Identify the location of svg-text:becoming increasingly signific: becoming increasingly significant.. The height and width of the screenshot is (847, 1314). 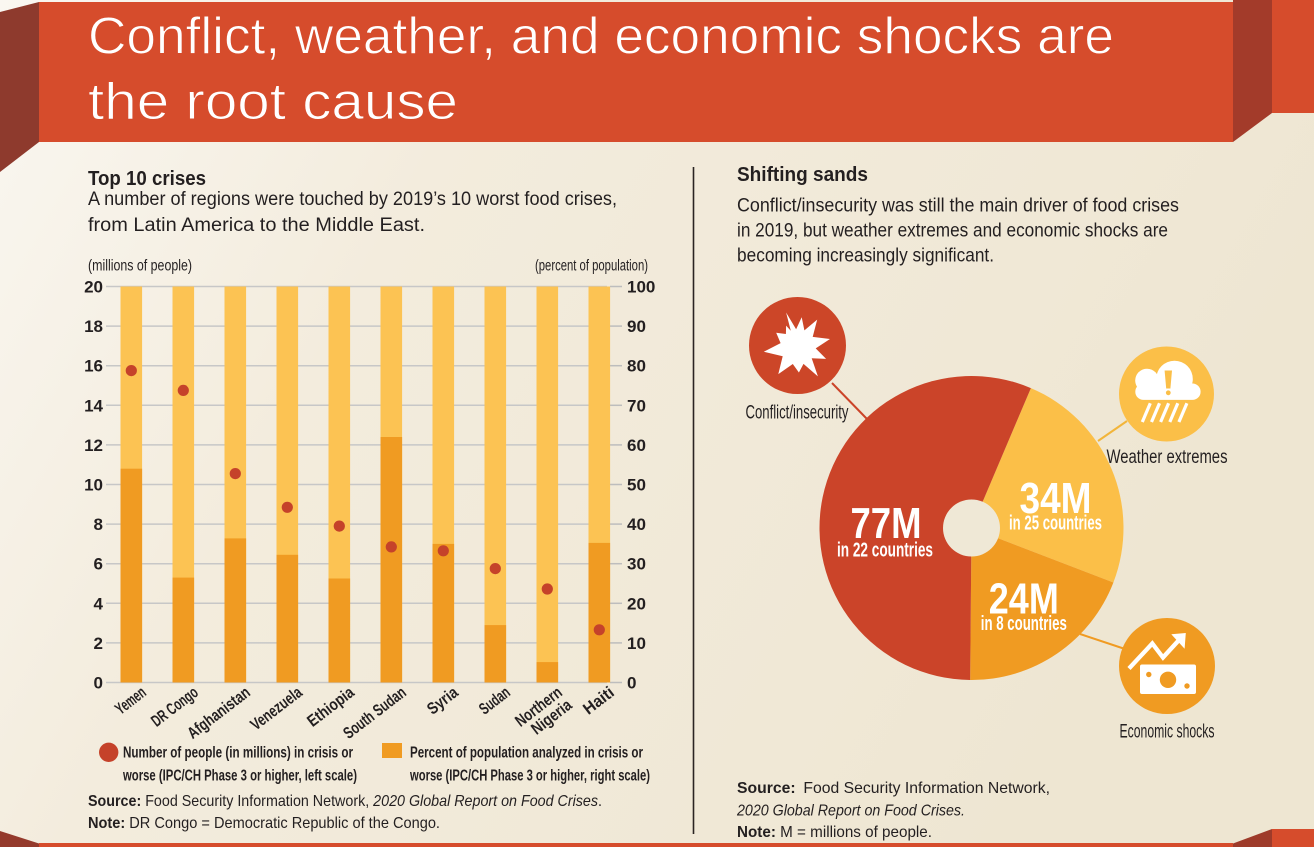
(865, 256).